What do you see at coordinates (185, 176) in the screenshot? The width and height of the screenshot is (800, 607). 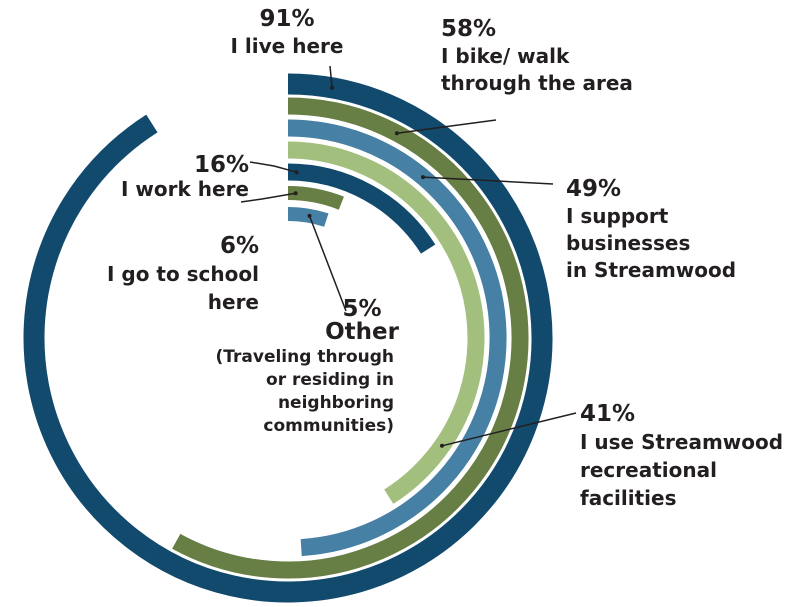 I see `series-label-5: 16%I work here` at bounding box center [185, 176].